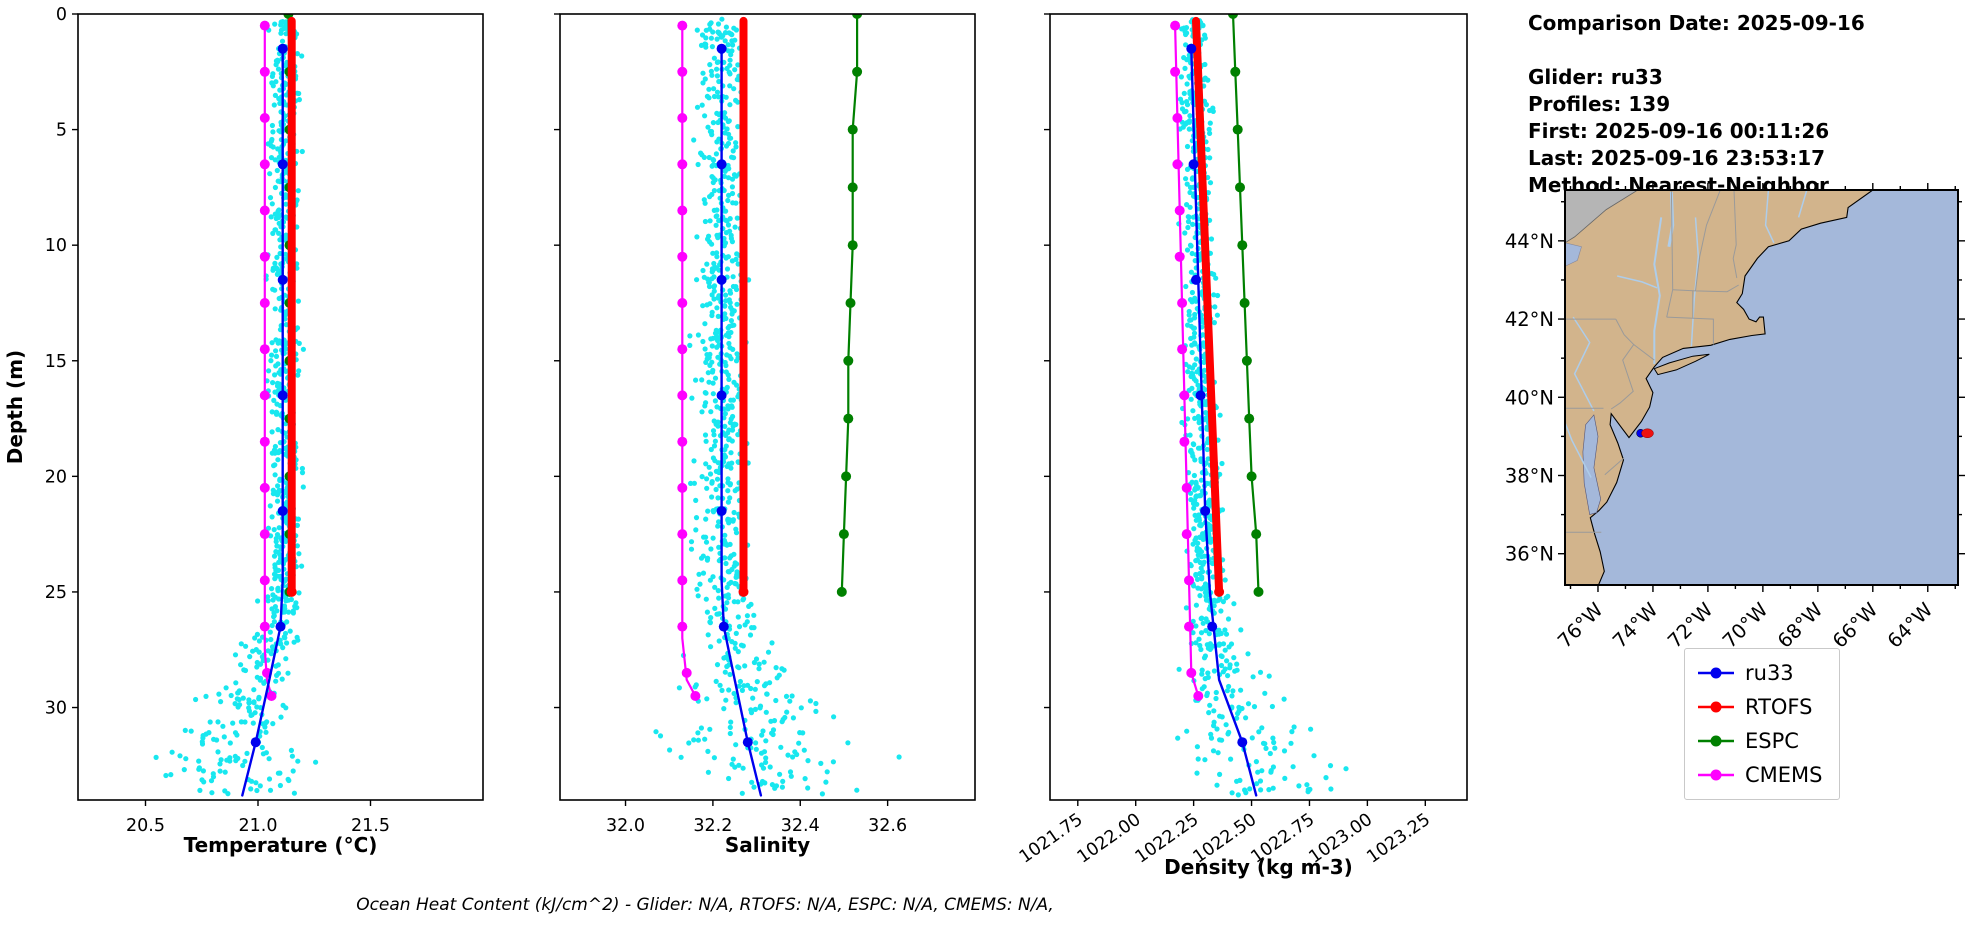 Image resolution: width=1978 pixels, height=934 pixels. Describe the element at coordinates (1529, 554) in the screenshot. I see `svg-text: 36°N` at that location.